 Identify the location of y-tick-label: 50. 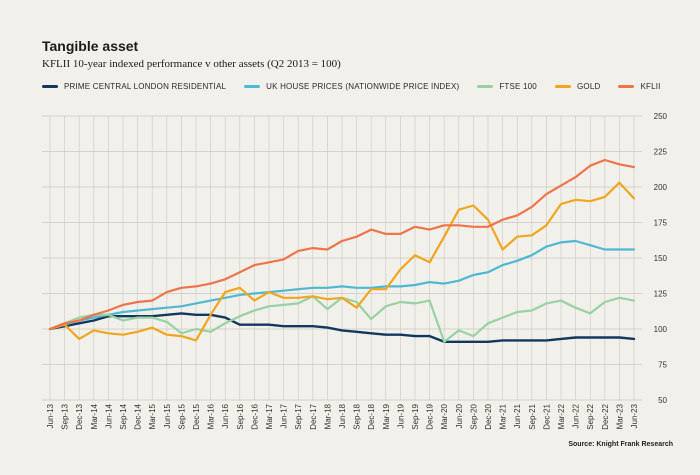
(662, 400).